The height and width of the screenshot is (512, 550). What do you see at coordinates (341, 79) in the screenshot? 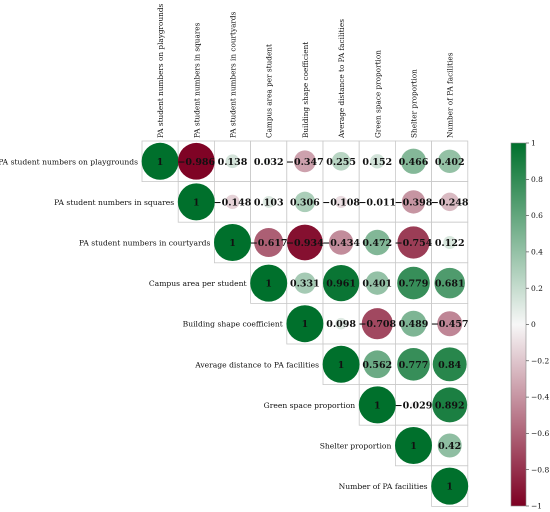
I see `column-label: Average distance to PA facilities` at bounding box center [341, 79].